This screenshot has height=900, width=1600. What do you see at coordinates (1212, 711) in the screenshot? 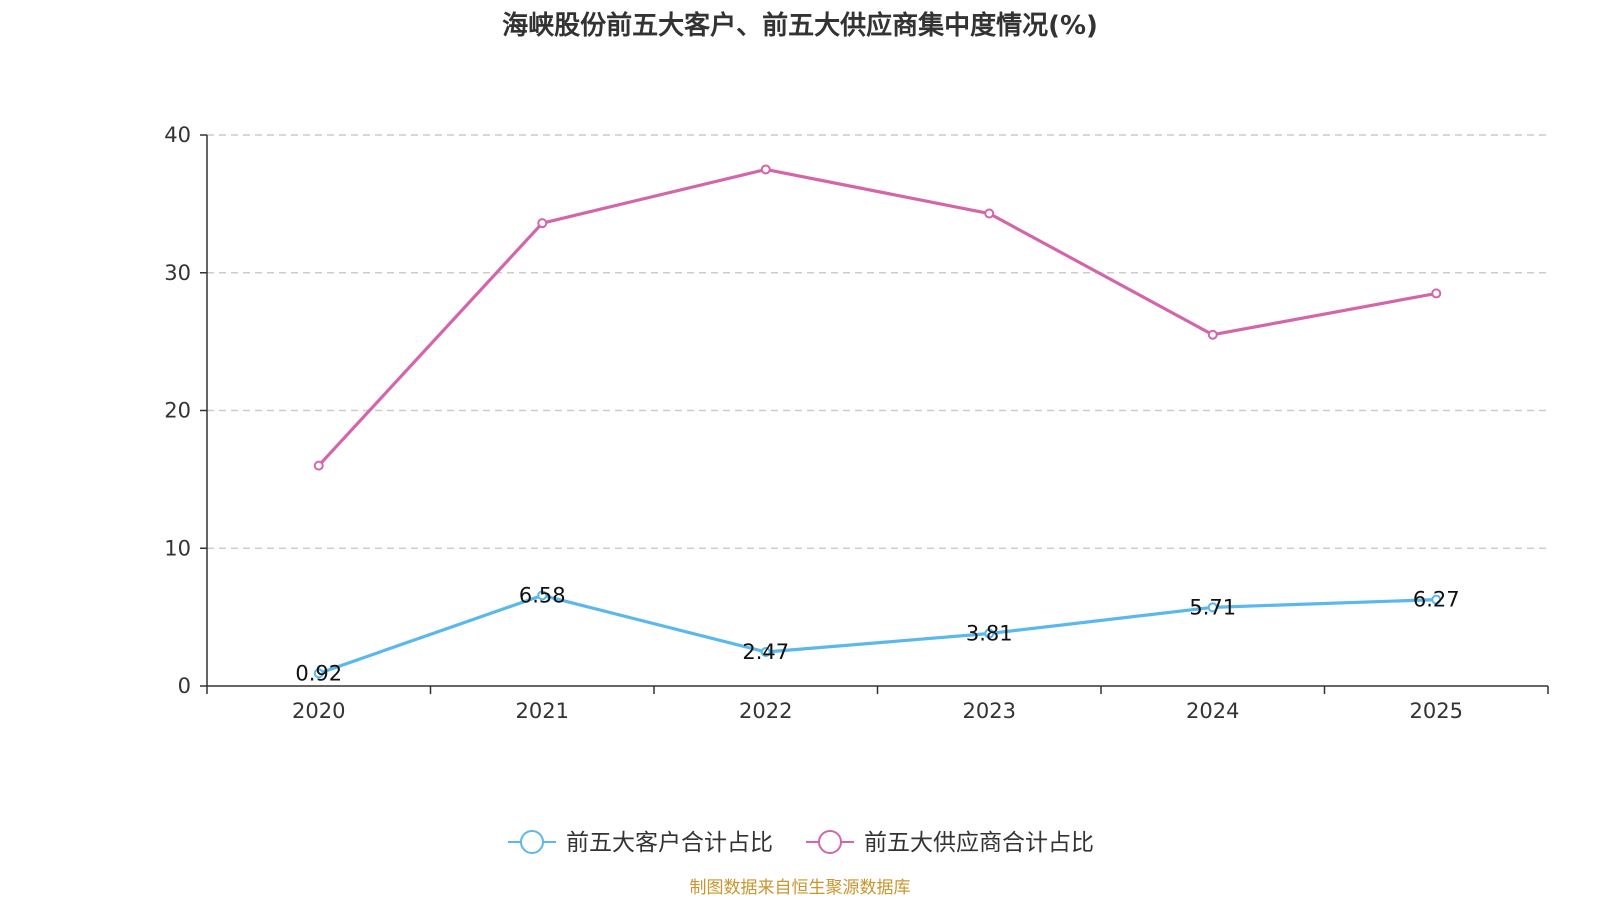
I see `x-tick-label: 2024` at bounding box center [1212, 711].